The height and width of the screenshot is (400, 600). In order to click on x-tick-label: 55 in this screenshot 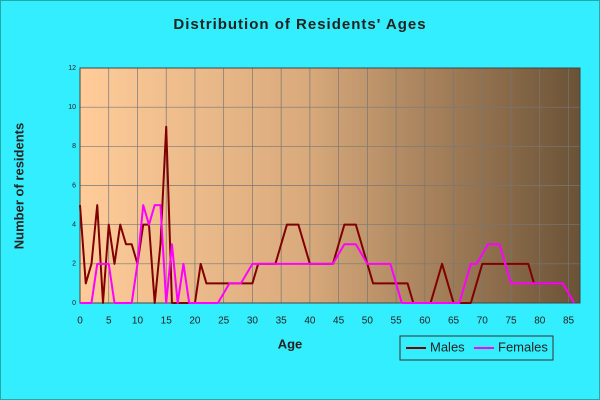, I will do `click(397, 321)`.